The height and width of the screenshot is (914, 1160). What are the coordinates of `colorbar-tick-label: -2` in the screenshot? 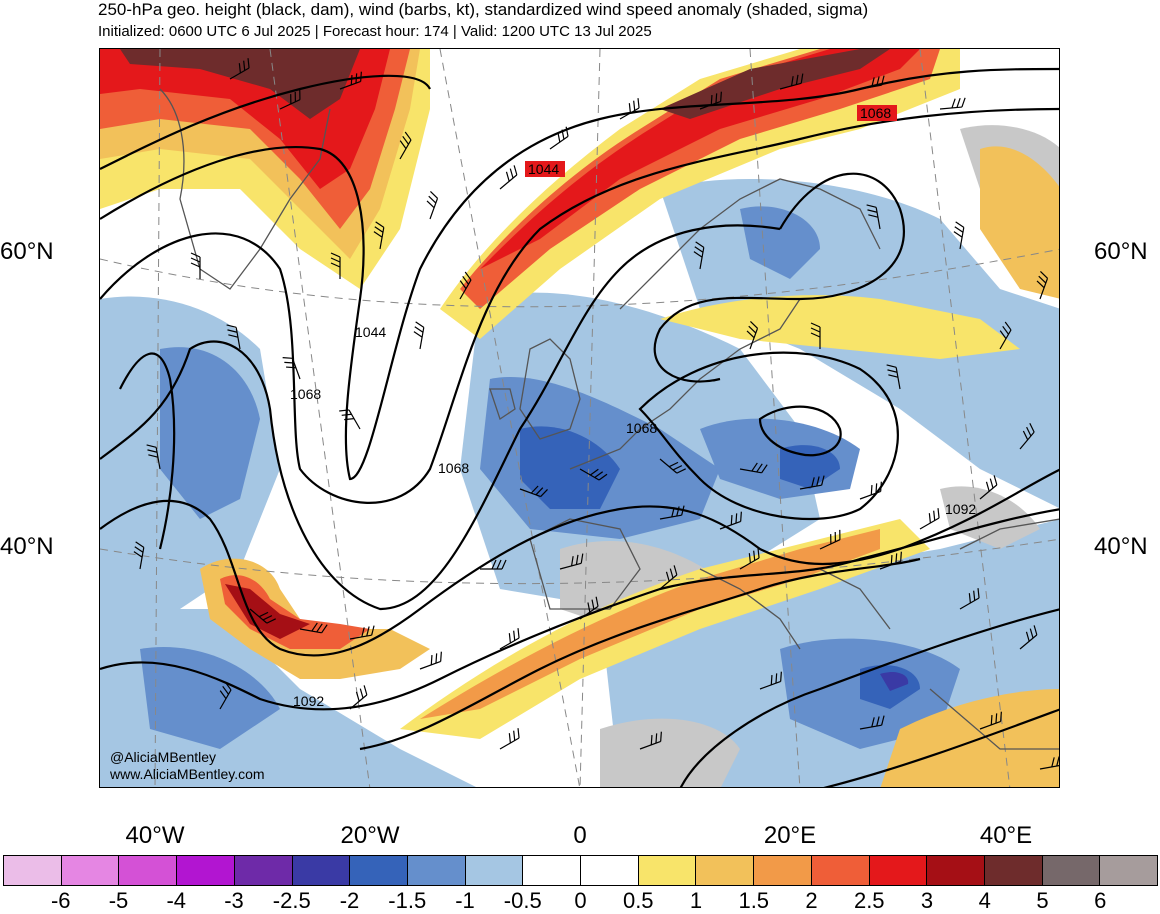 It's located at (349, 900).